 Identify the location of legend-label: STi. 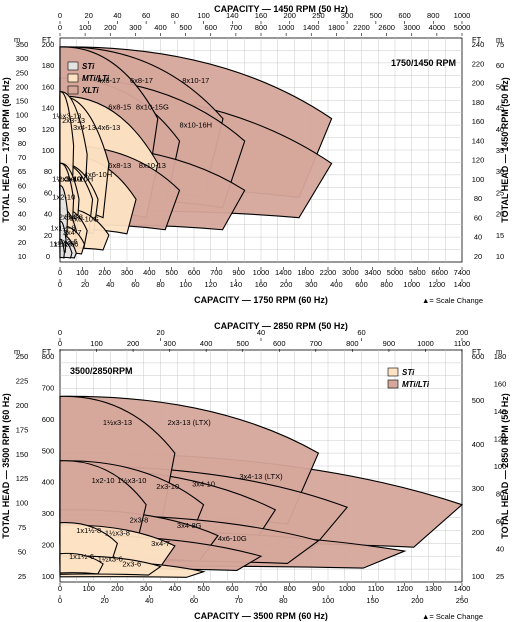
(88, 66).